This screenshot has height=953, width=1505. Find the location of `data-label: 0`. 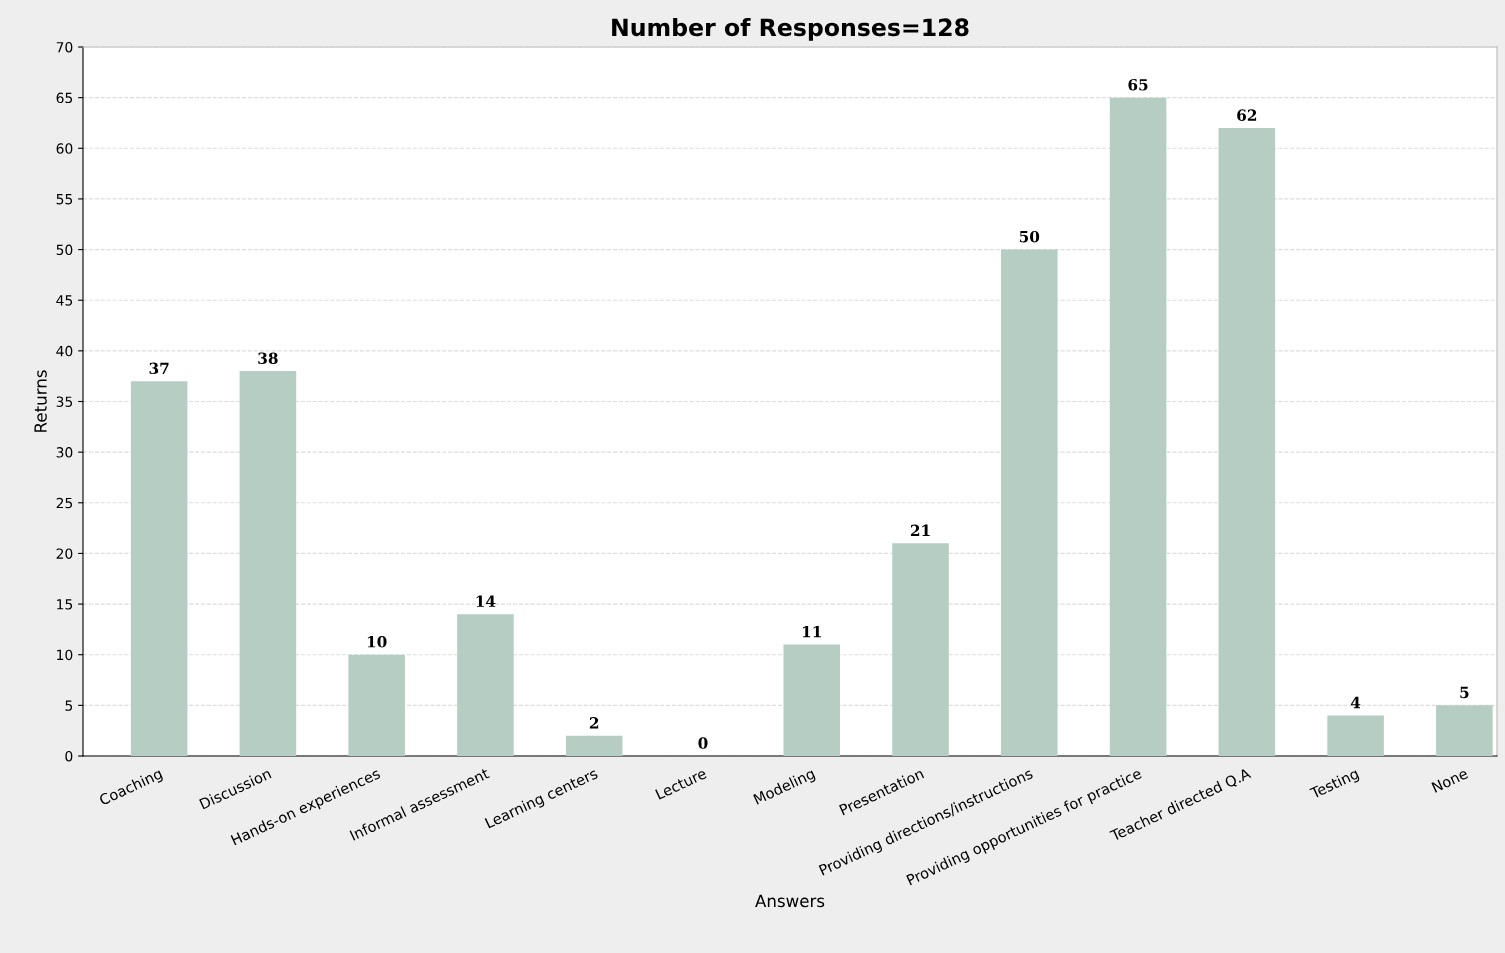

data-label: 0 is located at coordinates (703, 743).